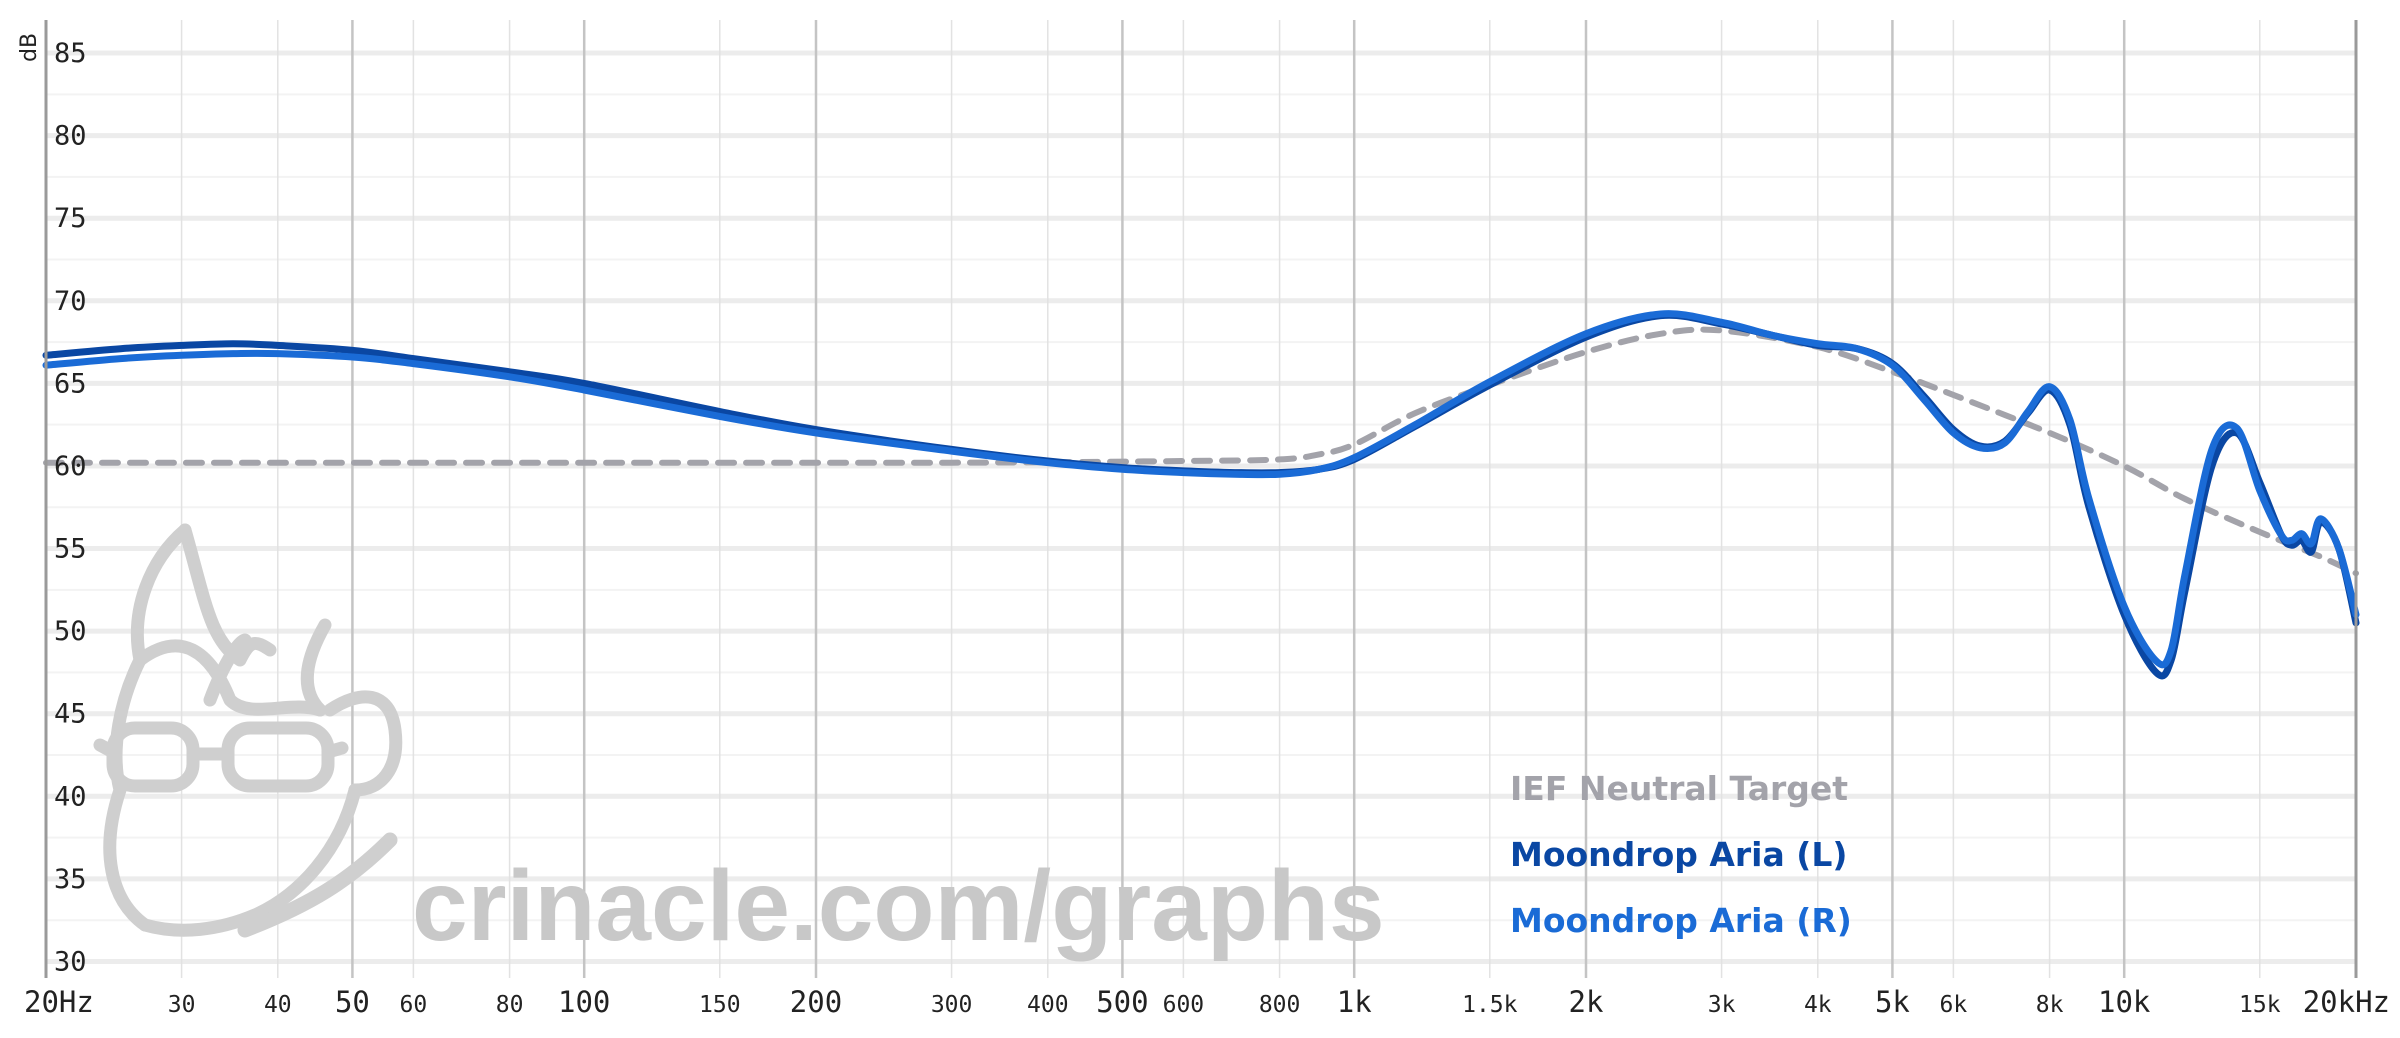 The height and width of the screenshot is (1038, 2400). Describe the element at coordinates (352, 1002) in the screenshot. I see `x-tick-label: 50` at that location.